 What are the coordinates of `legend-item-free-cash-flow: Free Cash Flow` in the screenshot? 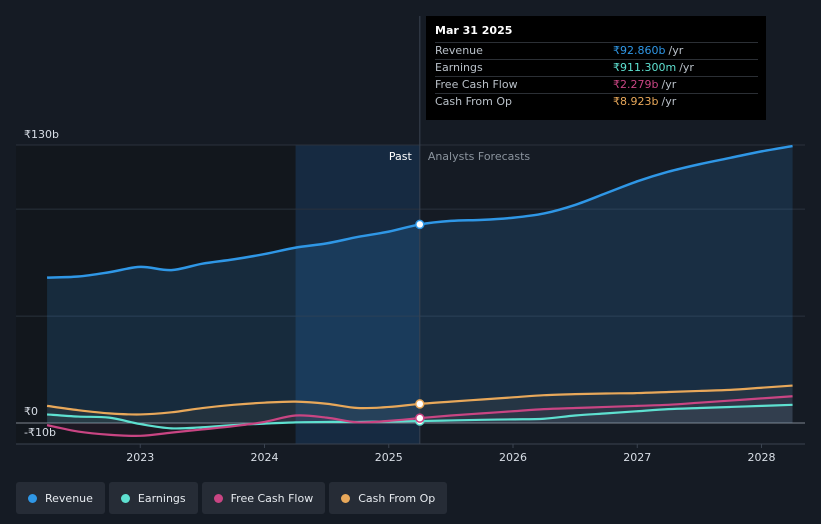 It's located at (263, 498).